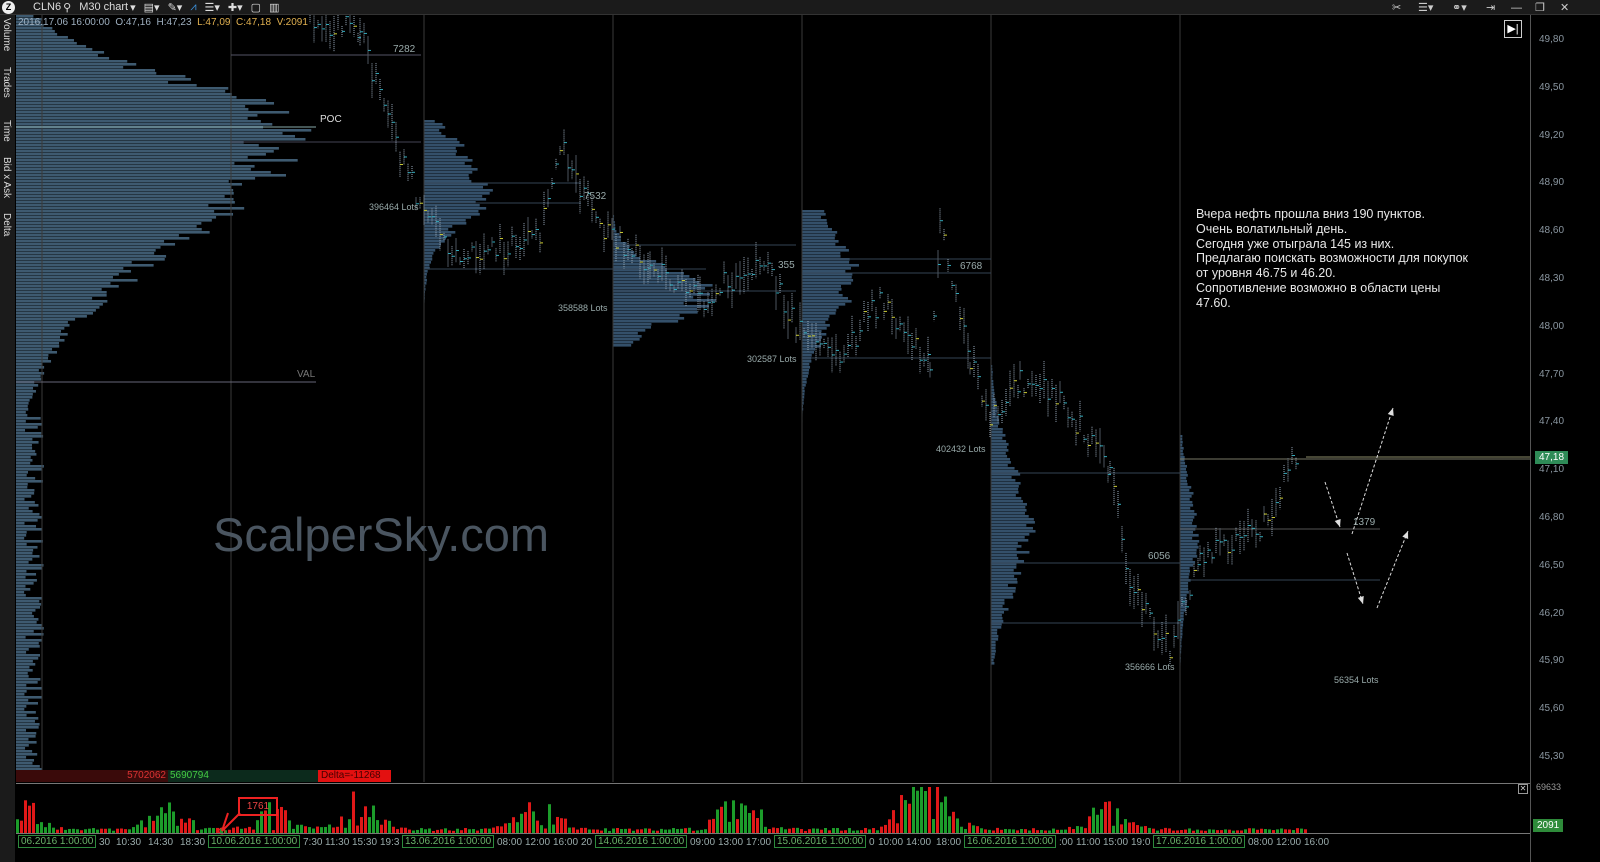 This screenshot has width=1600, height=862. What do you see at coordinates (67, 7) in the screenshot?
I see `search-icon: ⚲` at bounding box center [67, 7].